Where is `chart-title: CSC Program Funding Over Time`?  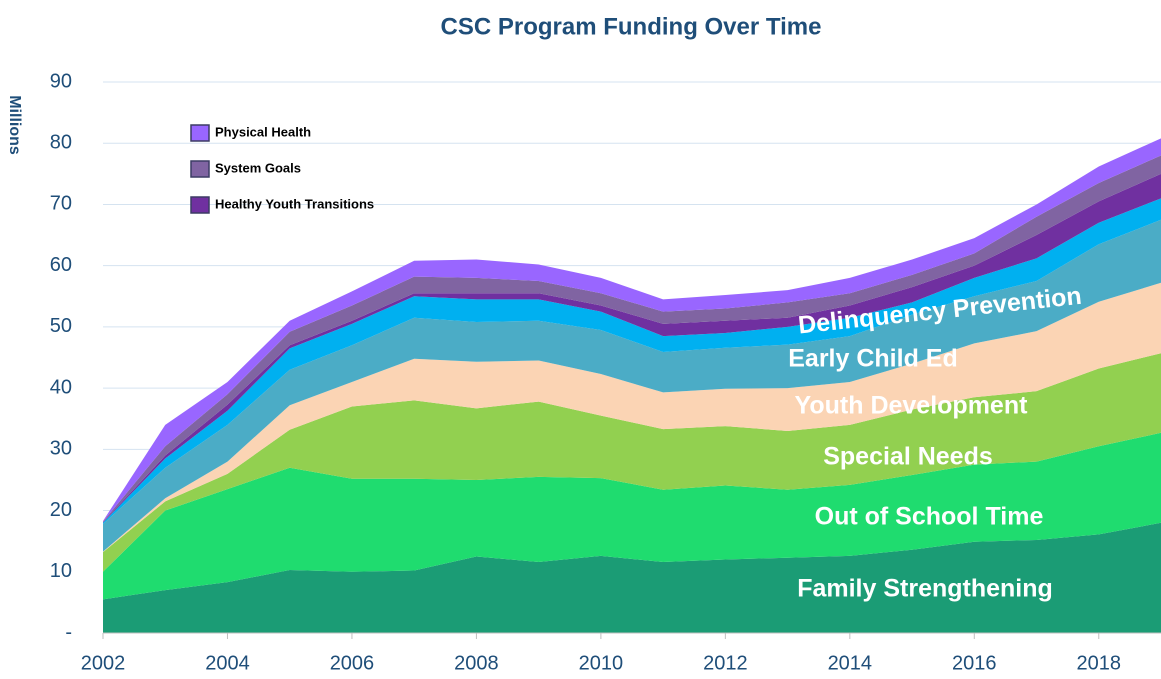 chart-title: CSC Program Funding Over Time is located at coordinates (631, 26).